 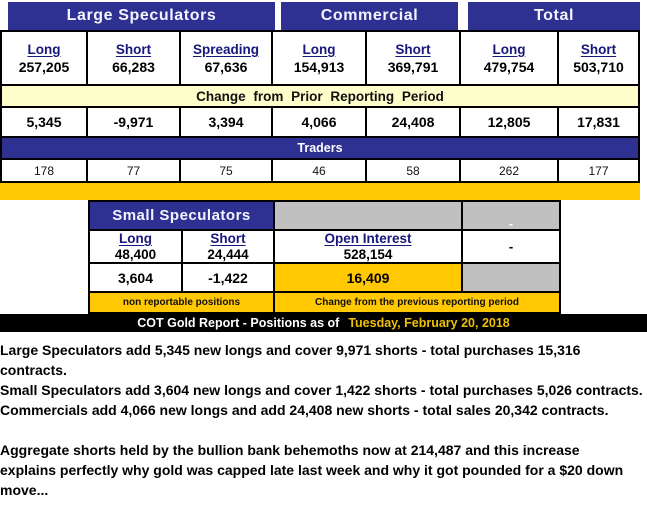 What do you see at coordinates (368, 254) in the screenshot?
I see `open-interest-value: 528,154` at bounding box center [368, 254].